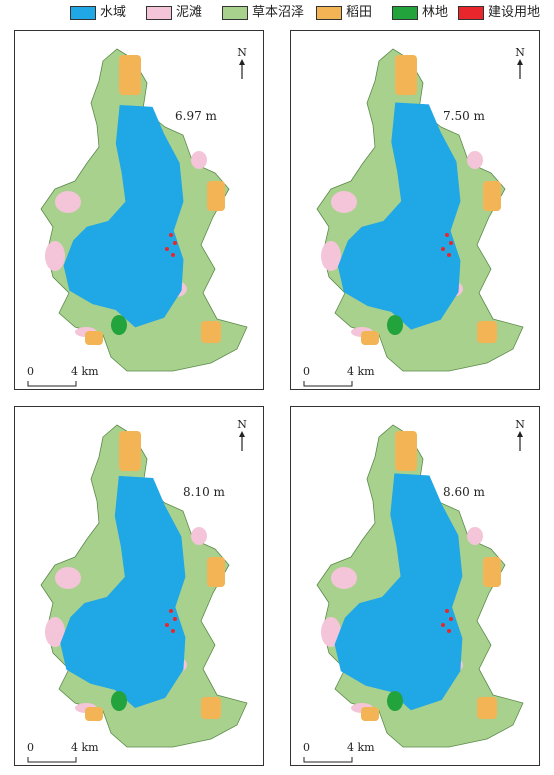 The width and height of the screenshot is (554, 775). Describe the element at coordinates (329, 13) in the screenshot. I see `legend-swatch-paddy` at that location.